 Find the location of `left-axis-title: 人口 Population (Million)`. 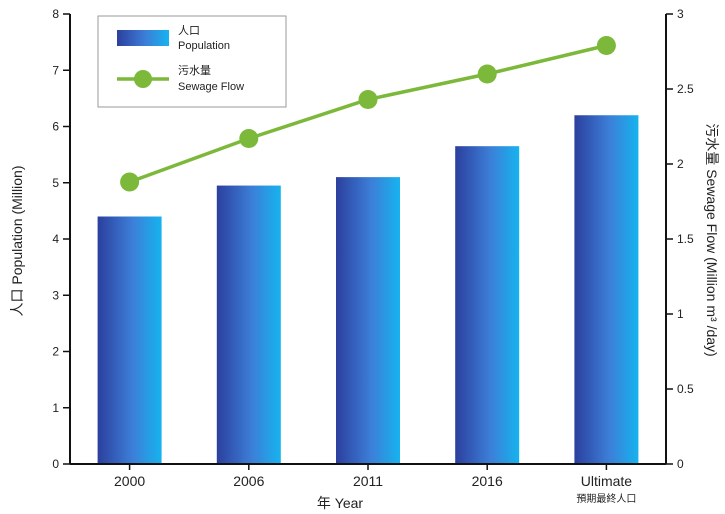

left-axis-title: 人口 Population (Million) is located at coordinates (17, 241).